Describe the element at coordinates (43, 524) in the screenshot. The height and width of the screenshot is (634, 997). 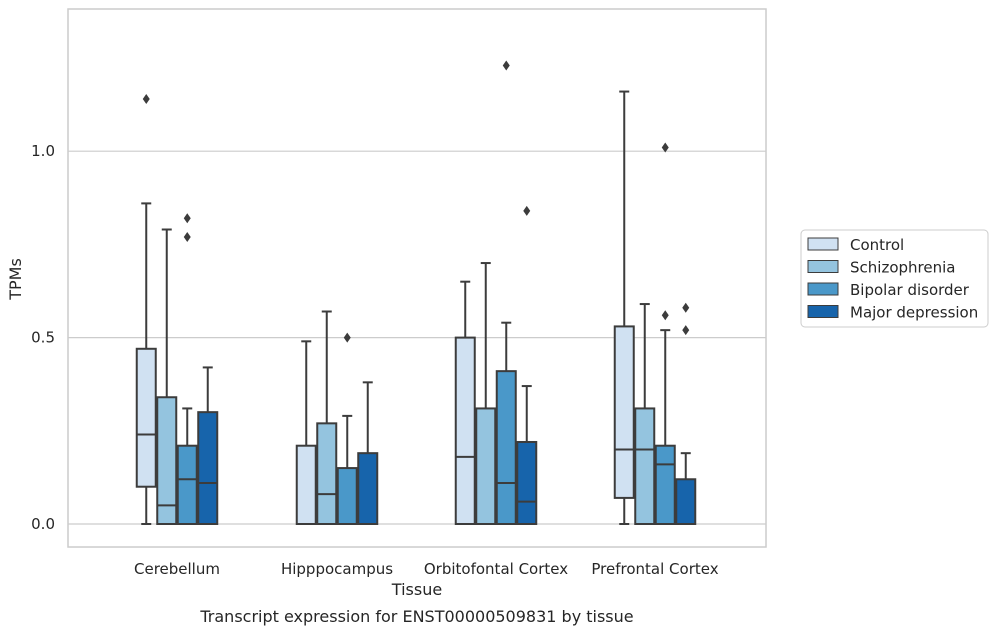
I see `y-tick-label: 0.0` at that location.